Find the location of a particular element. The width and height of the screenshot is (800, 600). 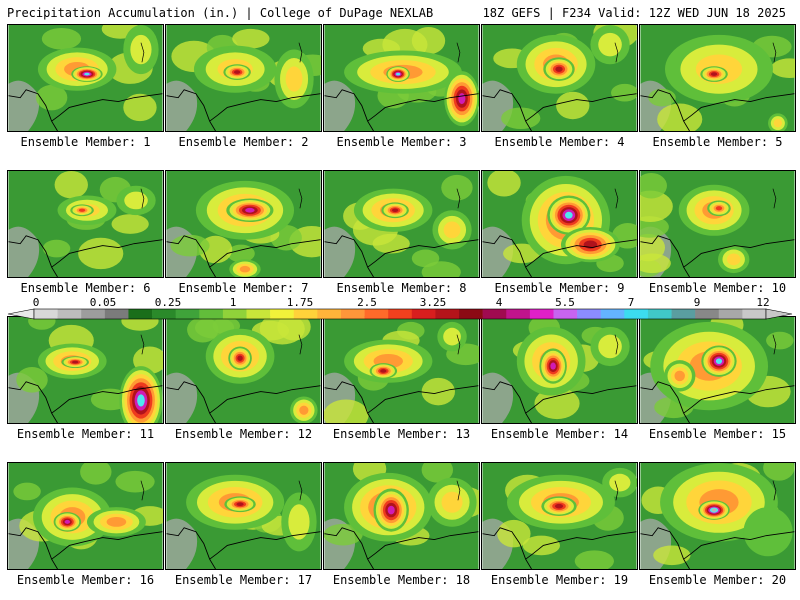

ensemble-panel: Ensemble Member: 19 is located at coordinates (559, 524).